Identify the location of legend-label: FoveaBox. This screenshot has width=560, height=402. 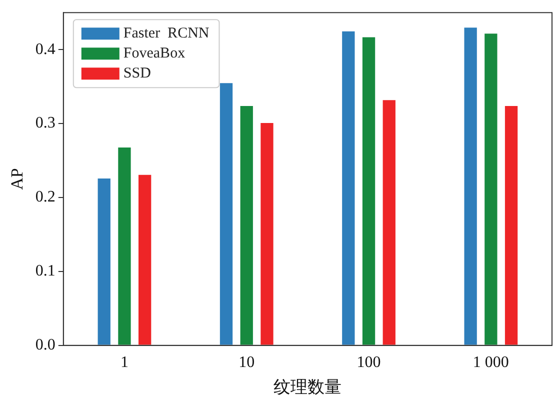
(154, 54).